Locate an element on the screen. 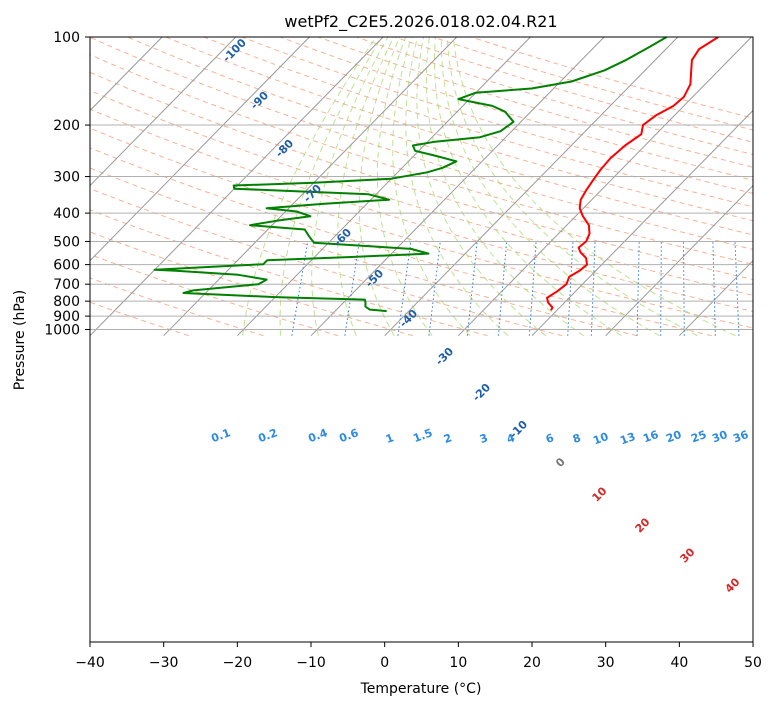 The image size is (775, 708). mixing-ratio-label: 0.1 is located at coordinates (220, 435).